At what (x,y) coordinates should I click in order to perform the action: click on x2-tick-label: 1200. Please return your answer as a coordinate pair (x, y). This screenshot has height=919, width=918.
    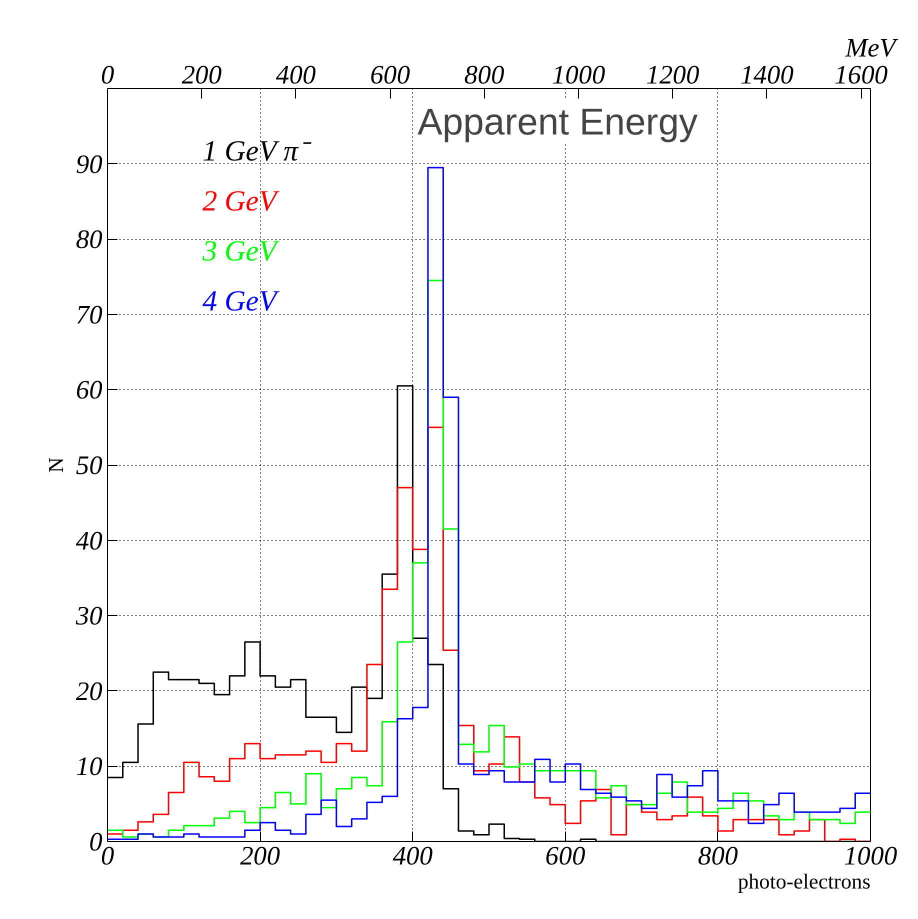
    Looking at the image, I should click on (673, 75).